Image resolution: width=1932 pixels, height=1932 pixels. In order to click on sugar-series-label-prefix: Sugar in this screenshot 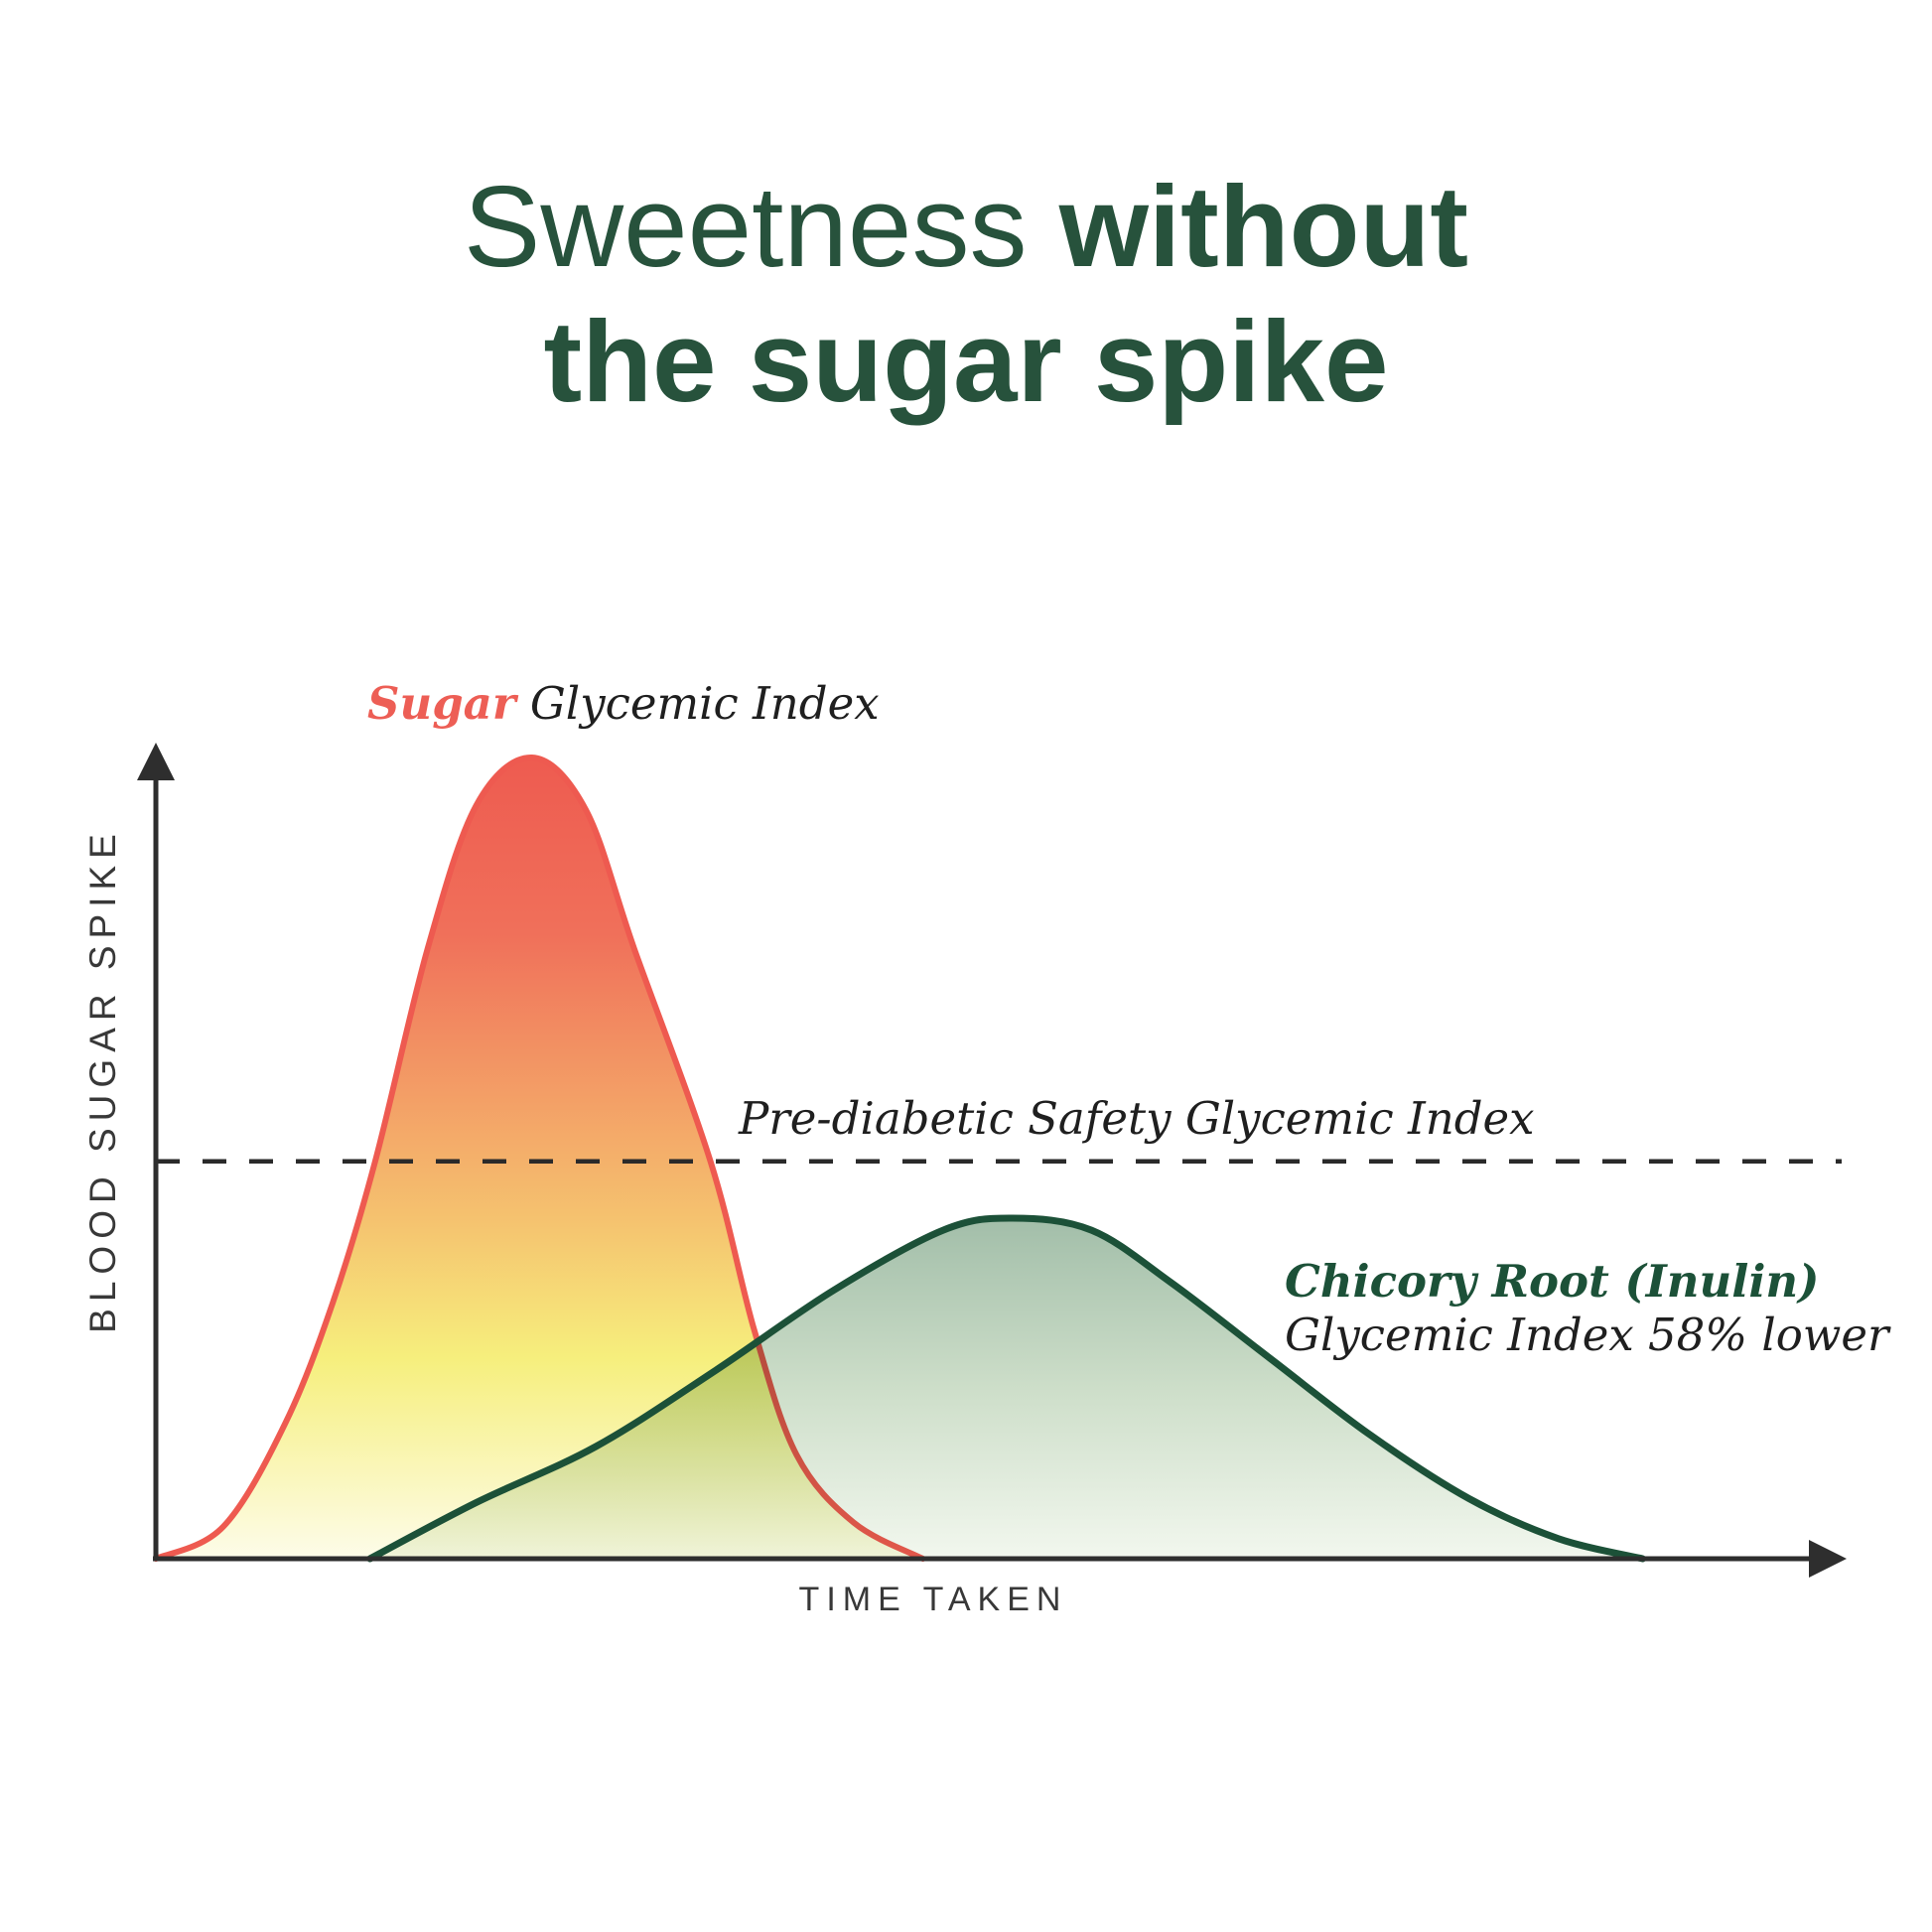, I will do `click(442, 703)`.